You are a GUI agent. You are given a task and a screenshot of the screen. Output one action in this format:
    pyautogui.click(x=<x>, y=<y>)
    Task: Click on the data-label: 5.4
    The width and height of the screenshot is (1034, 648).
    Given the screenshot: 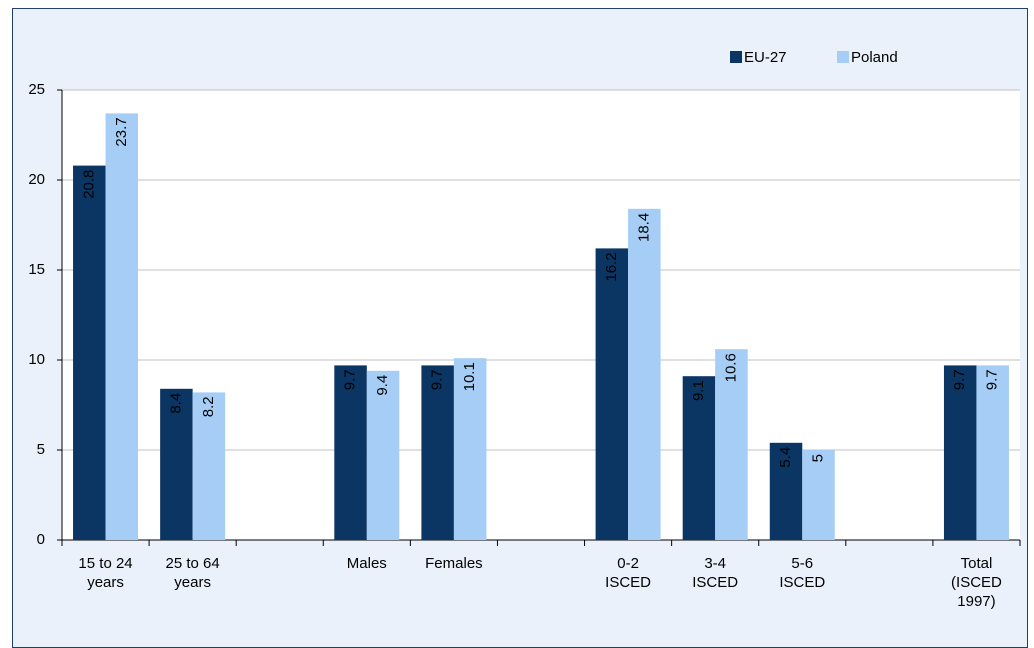 What is the action you would take?
    pyautogui.click(x=785, y=457)
    